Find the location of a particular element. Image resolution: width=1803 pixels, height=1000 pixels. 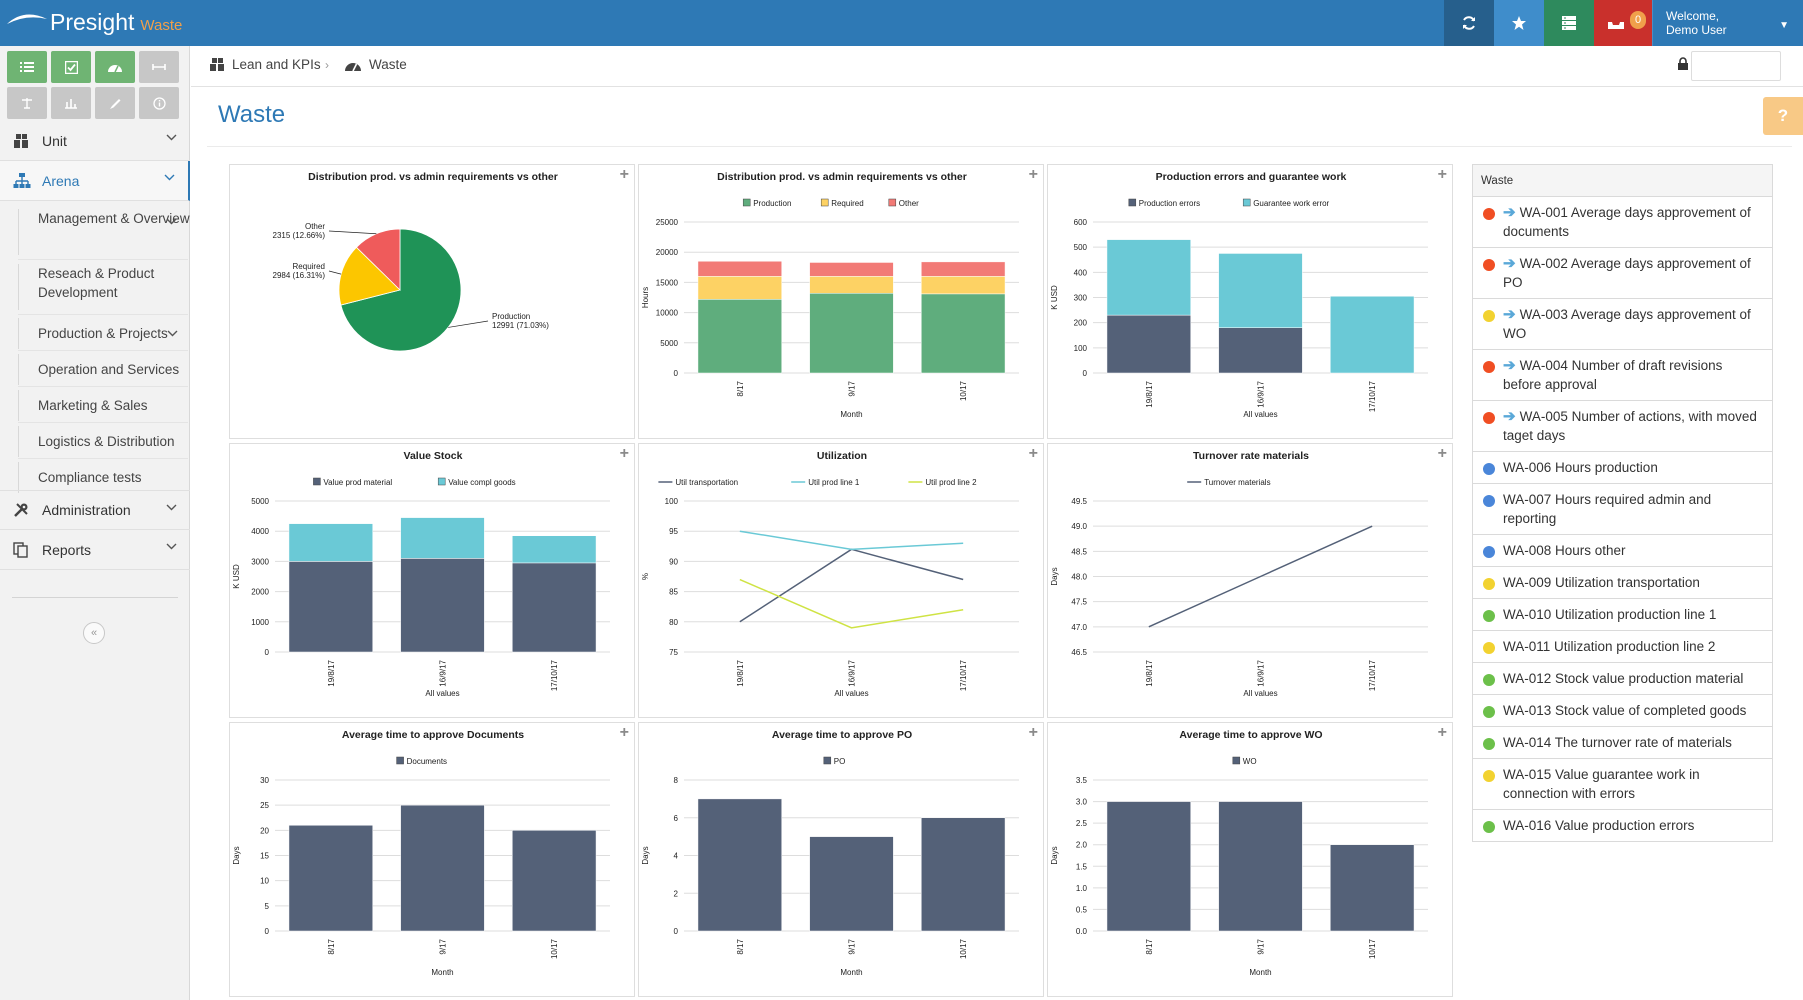

sidebar-subitem-operation: Operation and Services is located at coordinates (104, 369).